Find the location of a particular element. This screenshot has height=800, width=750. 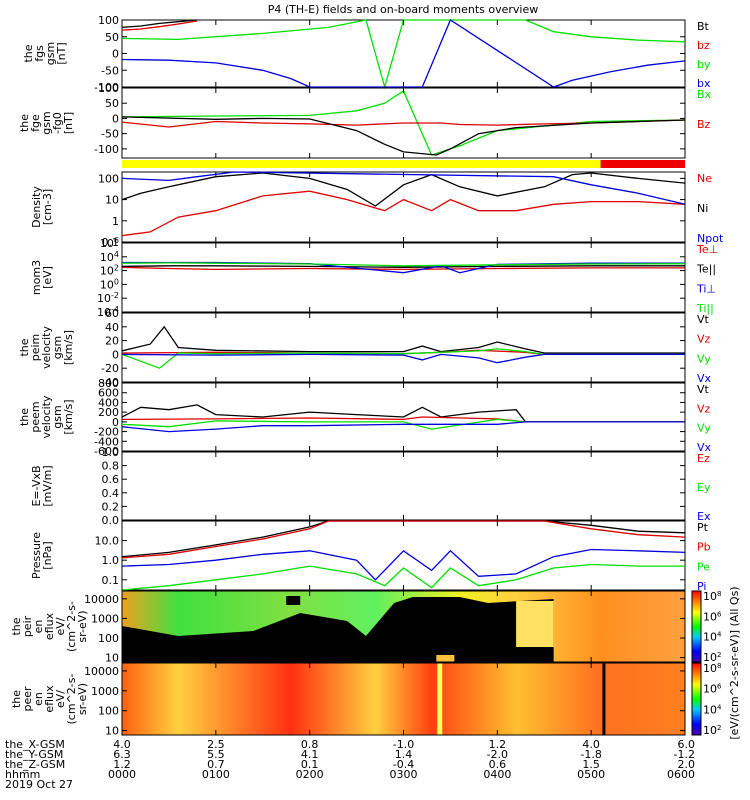

y-tick-label: 1000 is located at coordinates (105, 691).